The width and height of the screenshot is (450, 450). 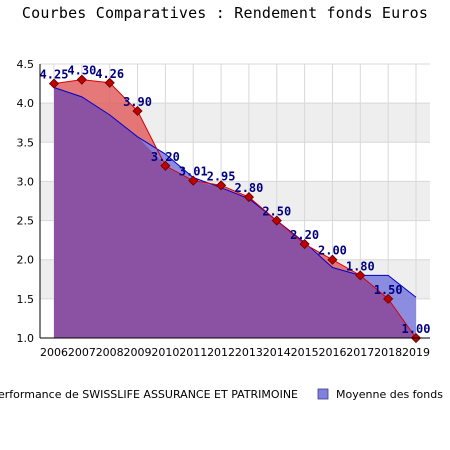 What do you see at coordinates (305, 352) in the screenshot?
I see `x-tick-label: 2015` at bounding box center [305, 352].